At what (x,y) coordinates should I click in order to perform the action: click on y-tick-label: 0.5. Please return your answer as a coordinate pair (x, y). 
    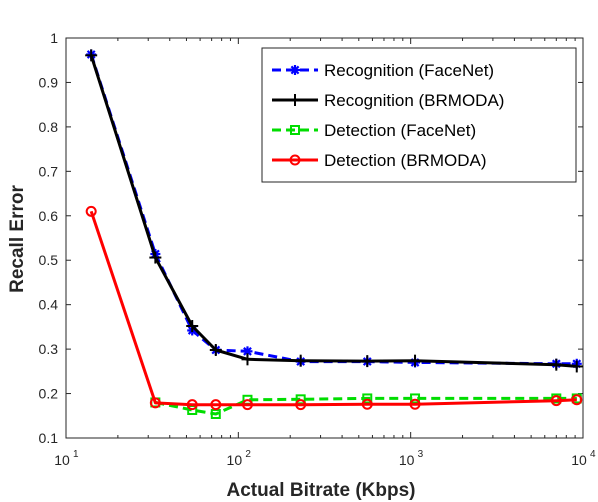
    Looking at the image, I should click on (49, 260).